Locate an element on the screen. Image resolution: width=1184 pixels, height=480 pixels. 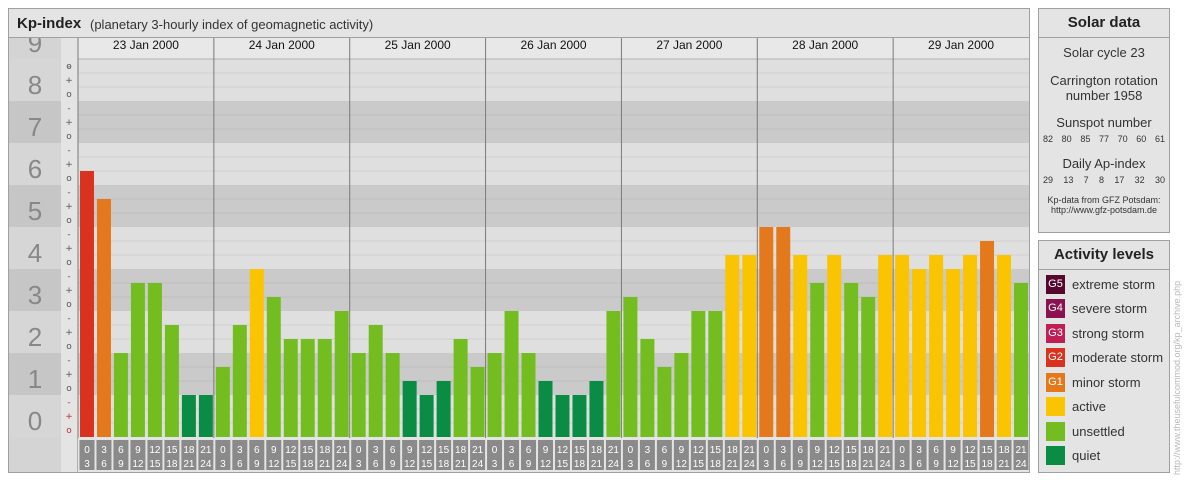
y-tick-label: 8 is located at coordinates (35, 85).